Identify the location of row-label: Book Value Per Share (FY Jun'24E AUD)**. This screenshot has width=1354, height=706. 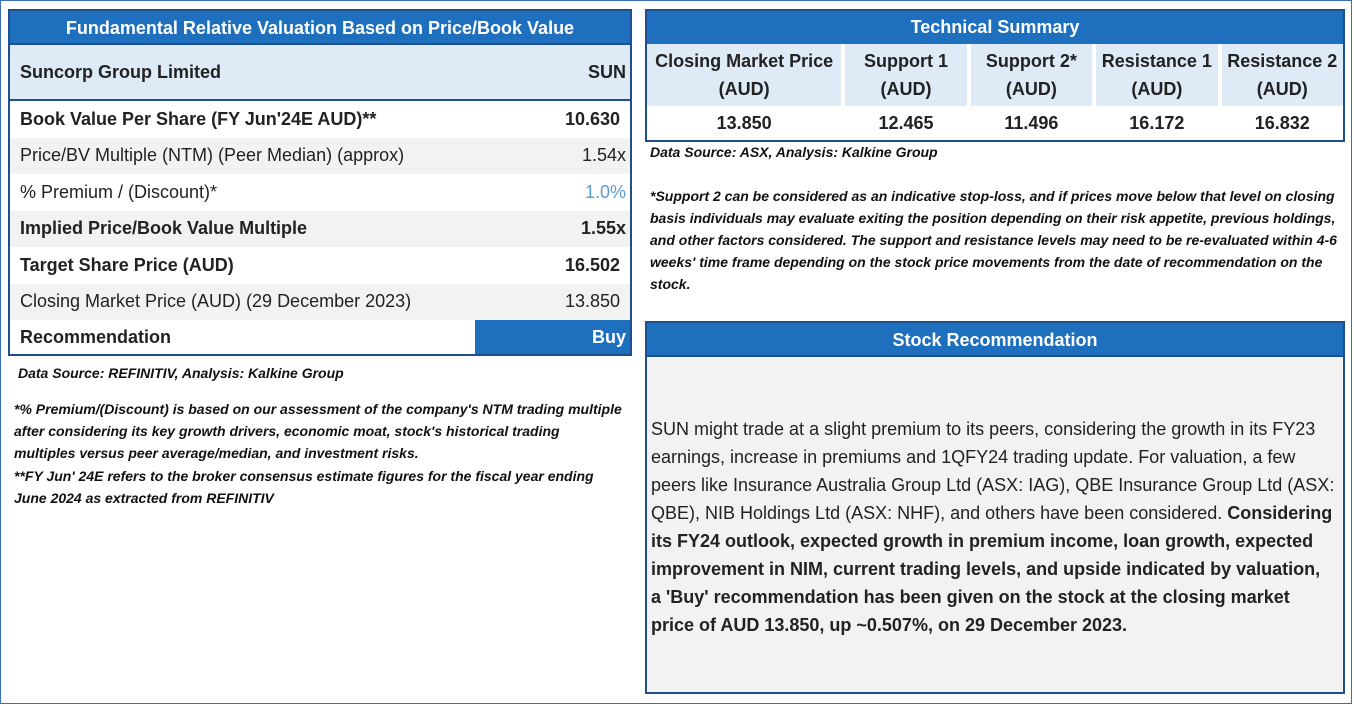
(198, 118).